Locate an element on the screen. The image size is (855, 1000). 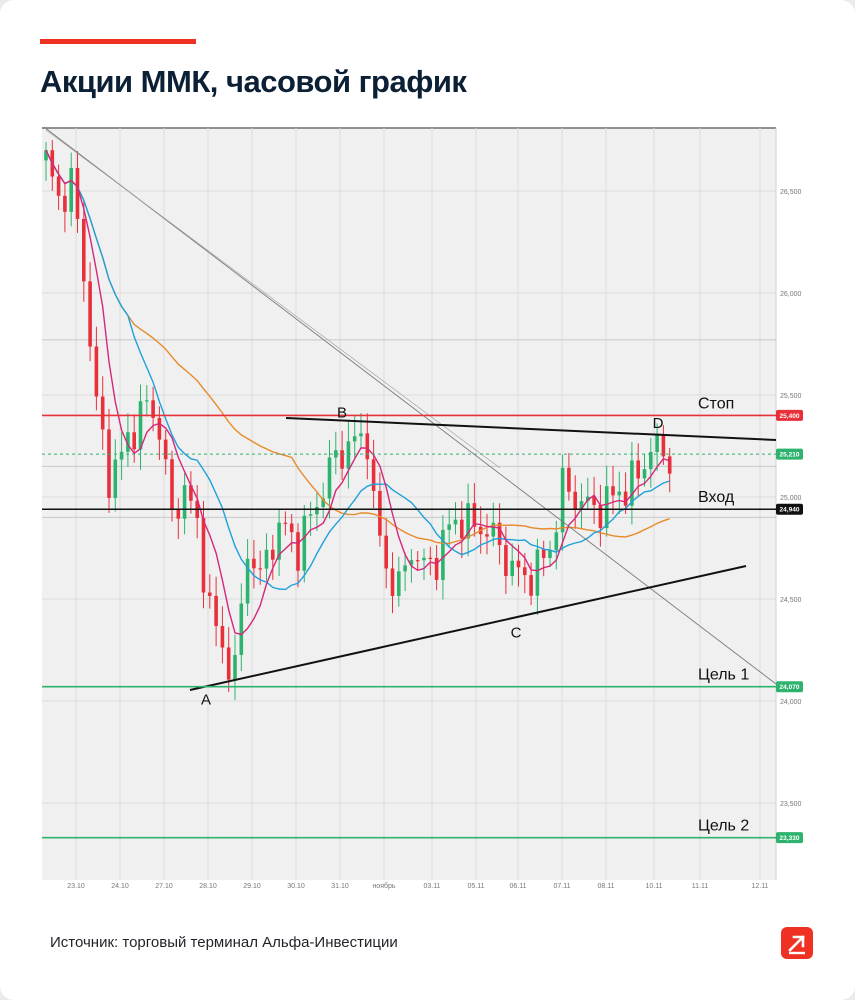
x-tick-label: 07.11 is located at coordinates (562, 886).